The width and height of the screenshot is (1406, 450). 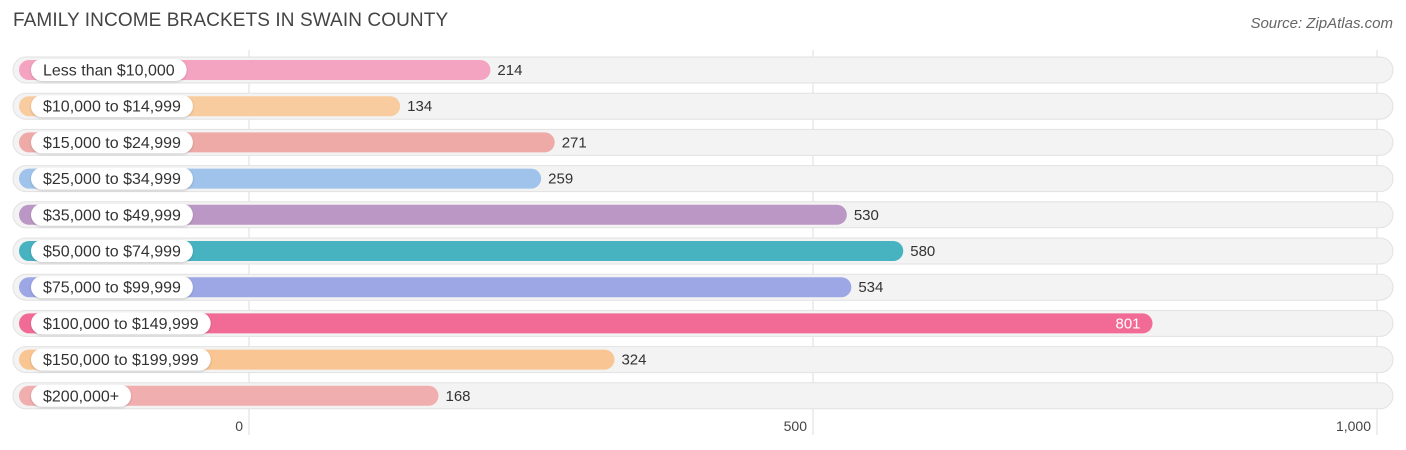 I want to click on category-label: $15,000 to $24,999, so click(x=112, y=143).